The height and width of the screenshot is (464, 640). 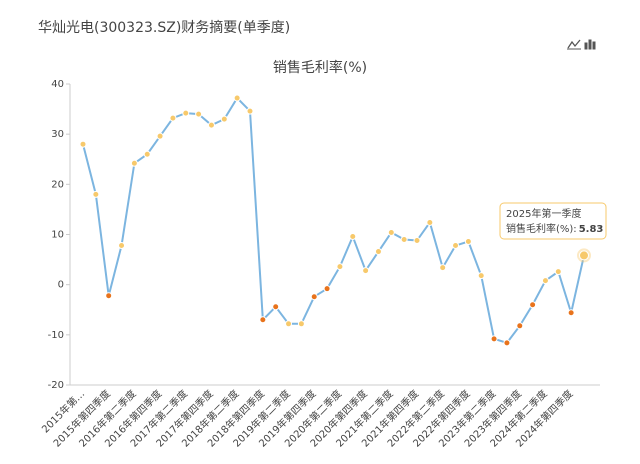 What do you see at coordinates (574, 44) in the screenshot?
I see `line-icon` at bounding box center [574, 44].